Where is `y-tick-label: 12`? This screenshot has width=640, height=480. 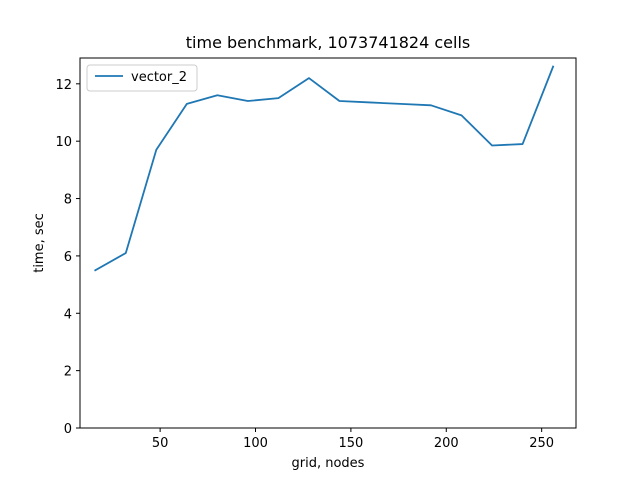 y-tick-label: 12 is located at coordinates (63, 85).